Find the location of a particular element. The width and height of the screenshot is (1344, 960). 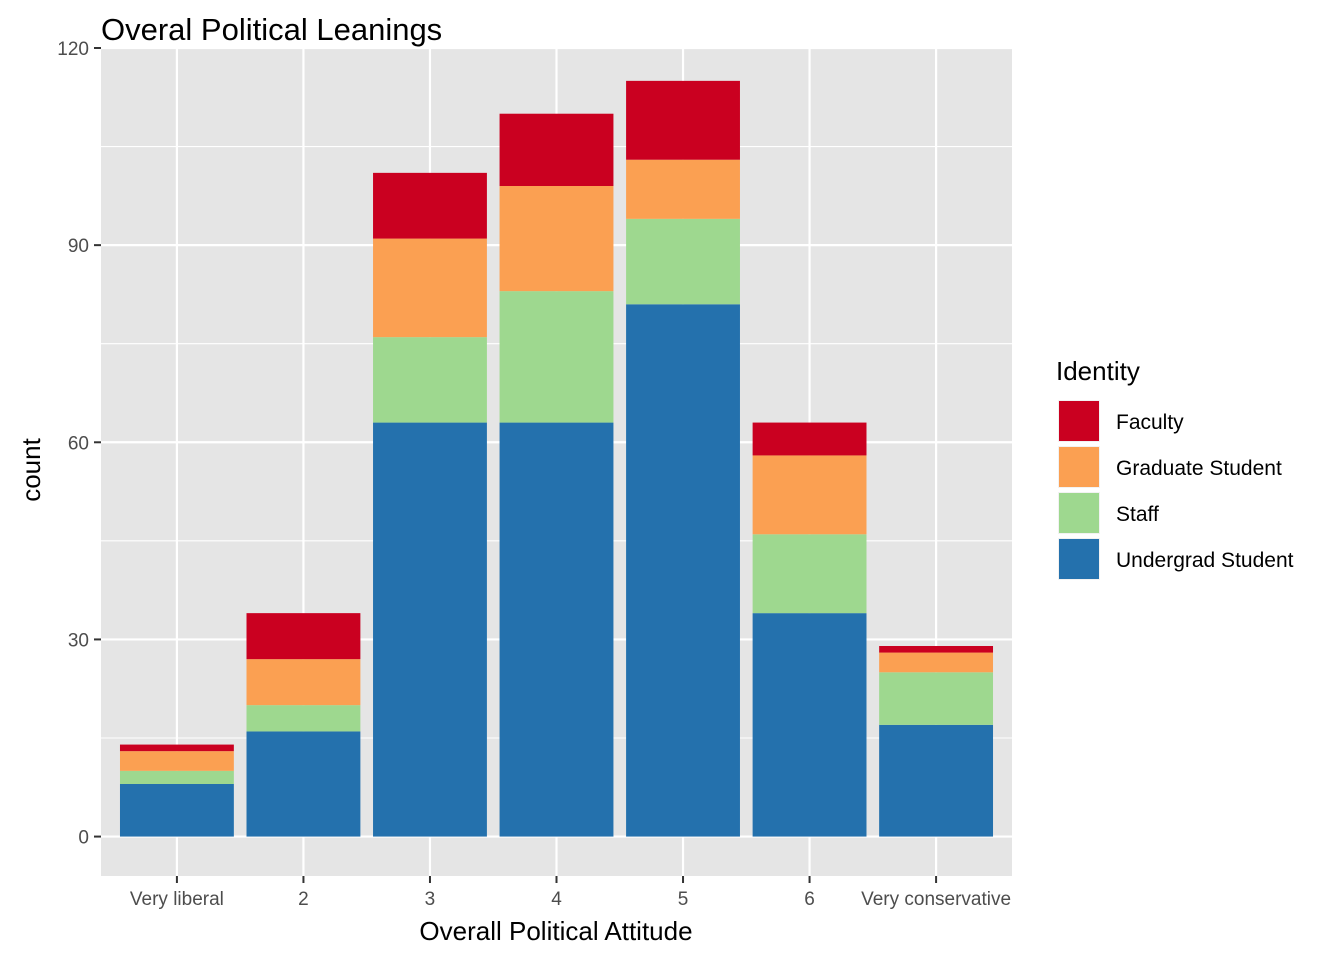

x-tick-label: 3 is located at coordinates (430, 899).